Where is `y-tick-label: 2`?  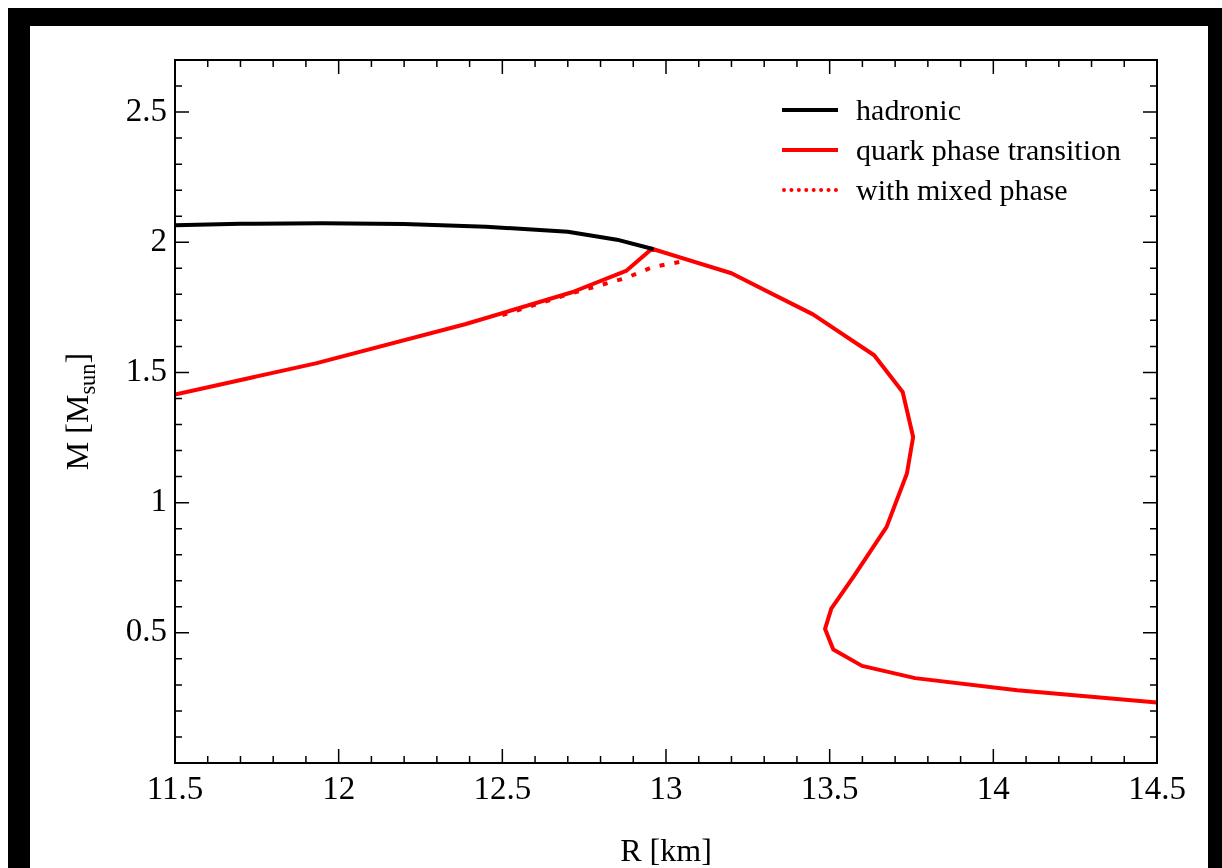
y-tick-label: 2 is located at coordinates (158, 239).